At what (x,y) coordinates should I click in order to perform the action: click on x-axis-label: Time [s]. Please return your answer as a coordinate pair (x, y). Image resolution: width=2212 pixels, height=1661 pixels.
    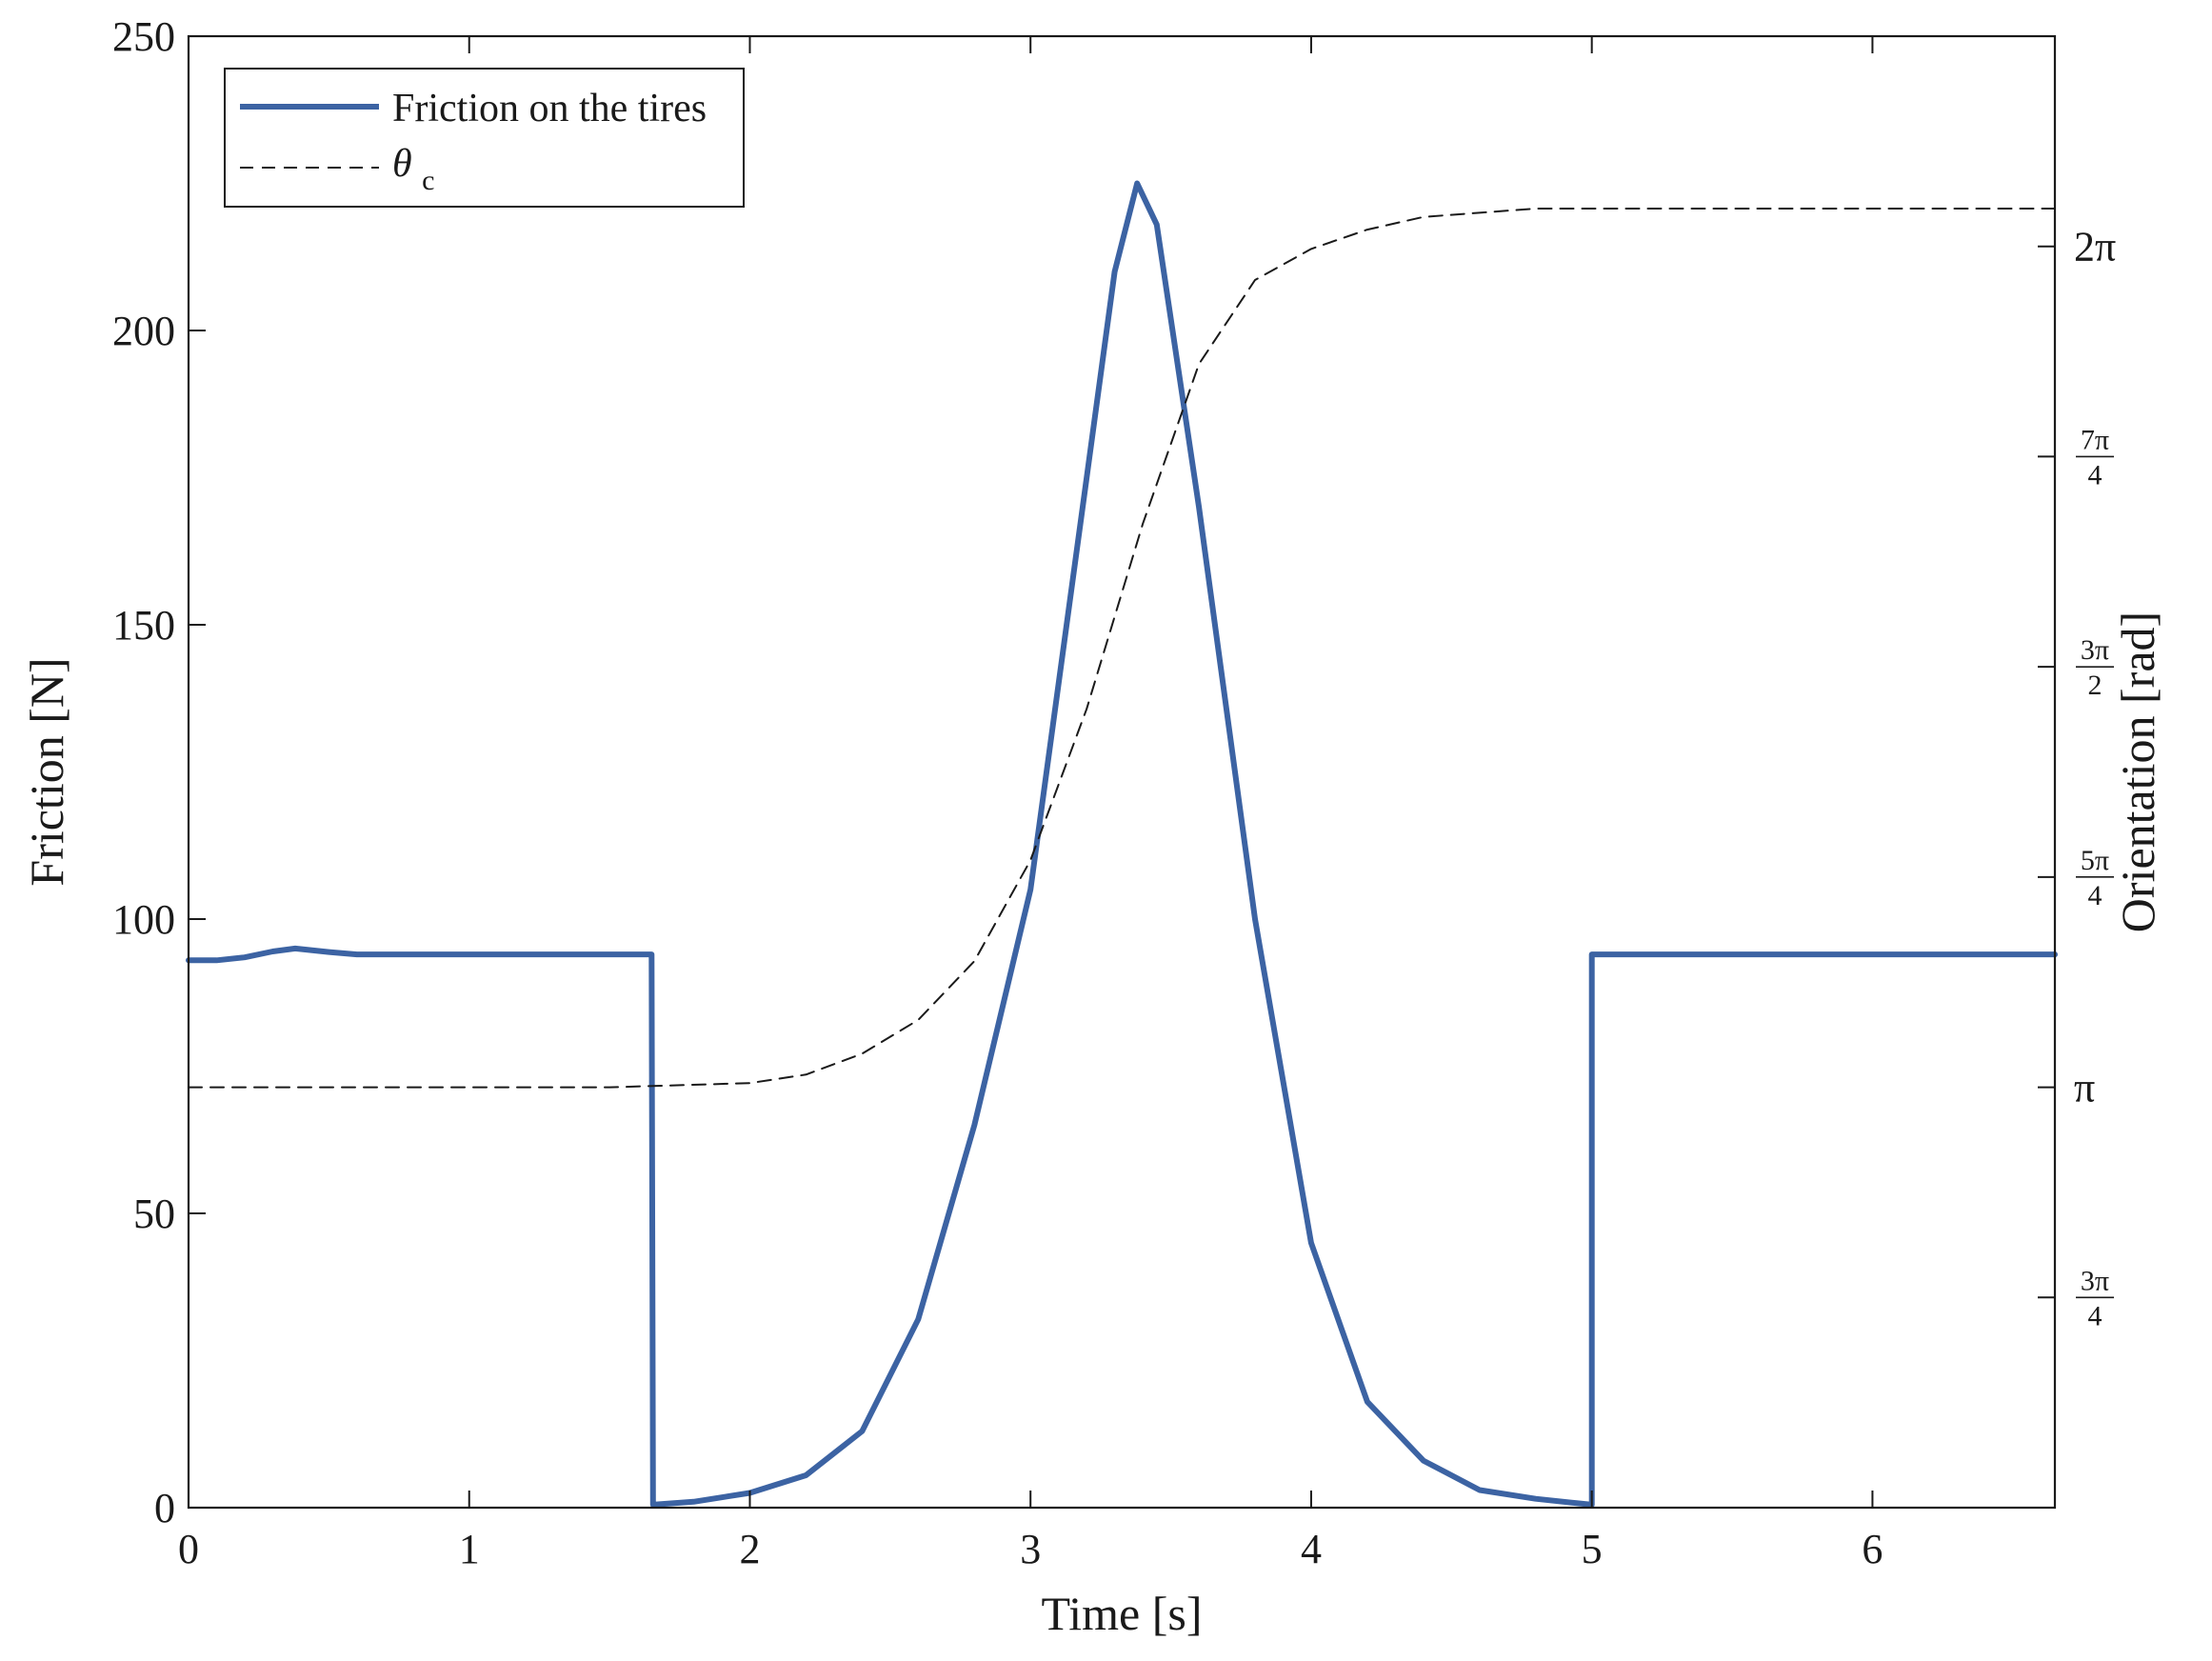
    Looking at the image, I should click on (1121, 1613).